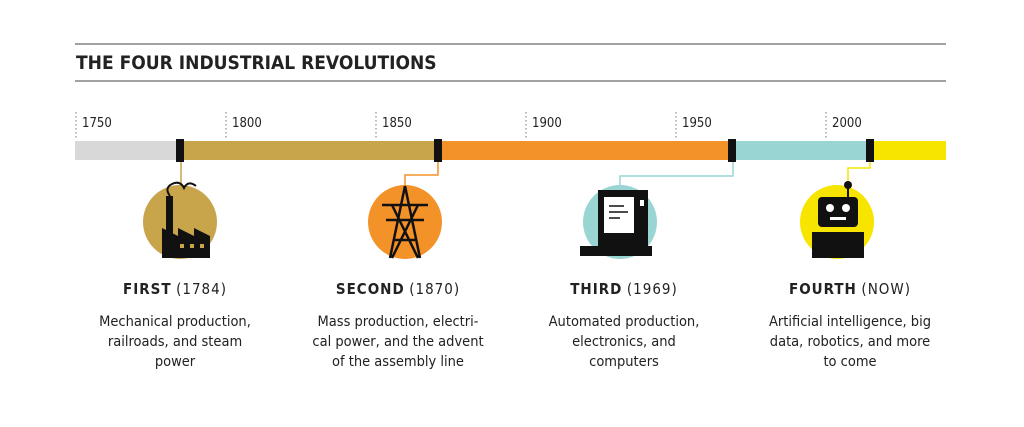  I want to click on revolution-date: (NOW), so click(886, 289).